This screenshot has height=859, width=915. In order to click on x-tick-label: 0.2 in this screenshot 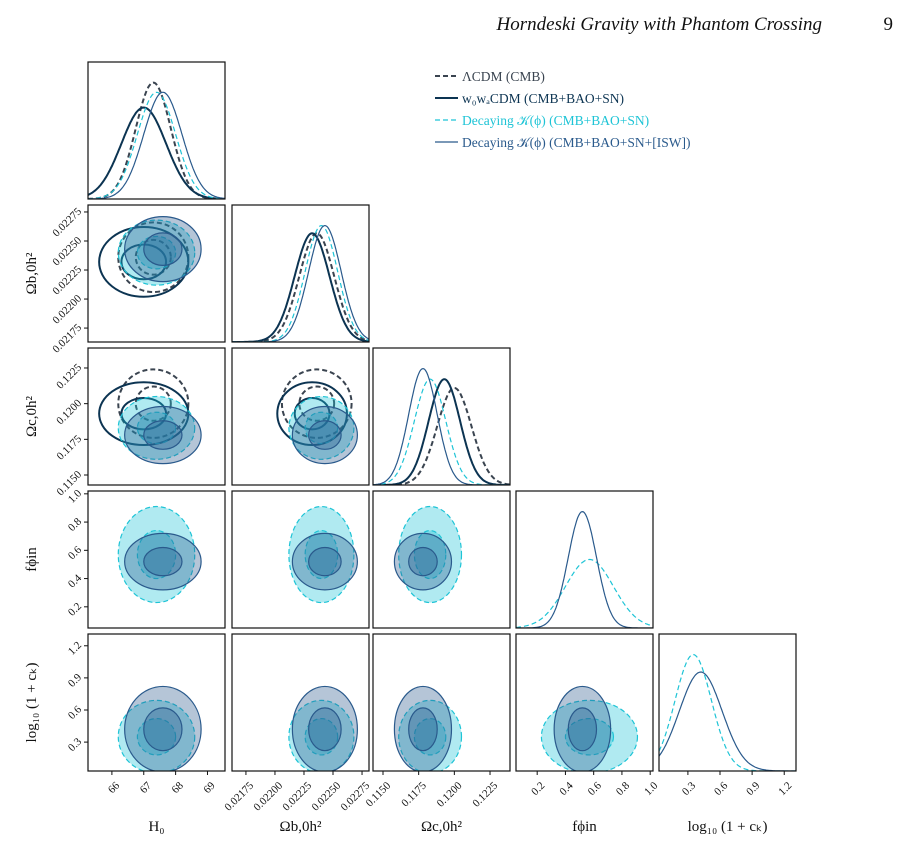, I will do `click(538, 789)`.